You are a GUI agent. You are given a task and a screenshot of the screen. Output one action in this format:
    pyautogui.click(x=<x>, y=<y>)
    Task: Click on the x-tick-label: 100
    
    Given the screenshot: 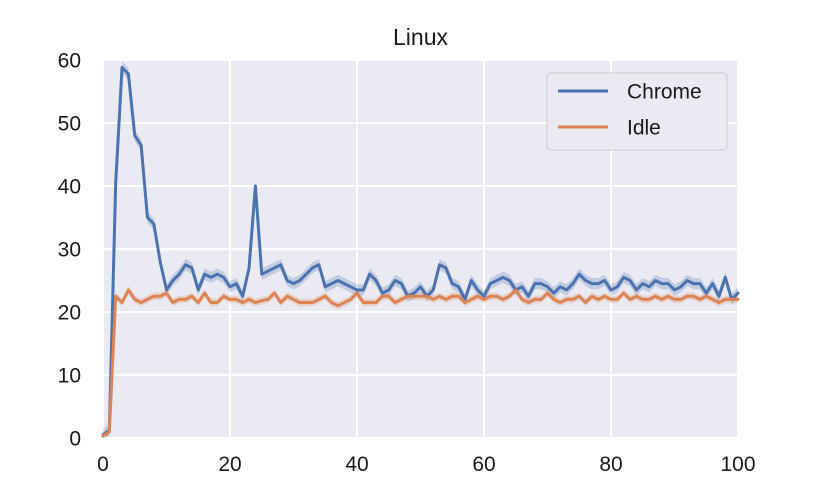 What is the action you would take?
    pyautogui.click(x=737, y=464)
    